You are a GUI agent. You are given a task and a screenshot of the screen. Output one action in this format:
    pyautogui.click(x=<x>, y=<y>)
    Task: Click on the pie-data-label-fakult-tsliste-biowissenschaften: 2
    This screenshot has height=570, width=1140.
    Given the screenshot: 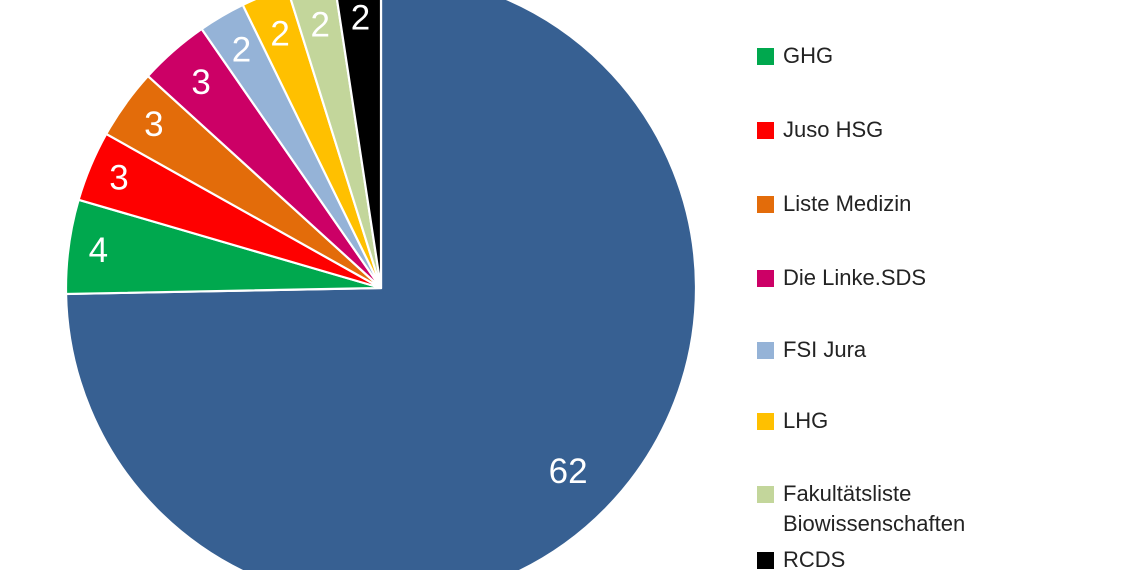 What is the action you would take?
    pyautogui.click(x=319, y=25)
    